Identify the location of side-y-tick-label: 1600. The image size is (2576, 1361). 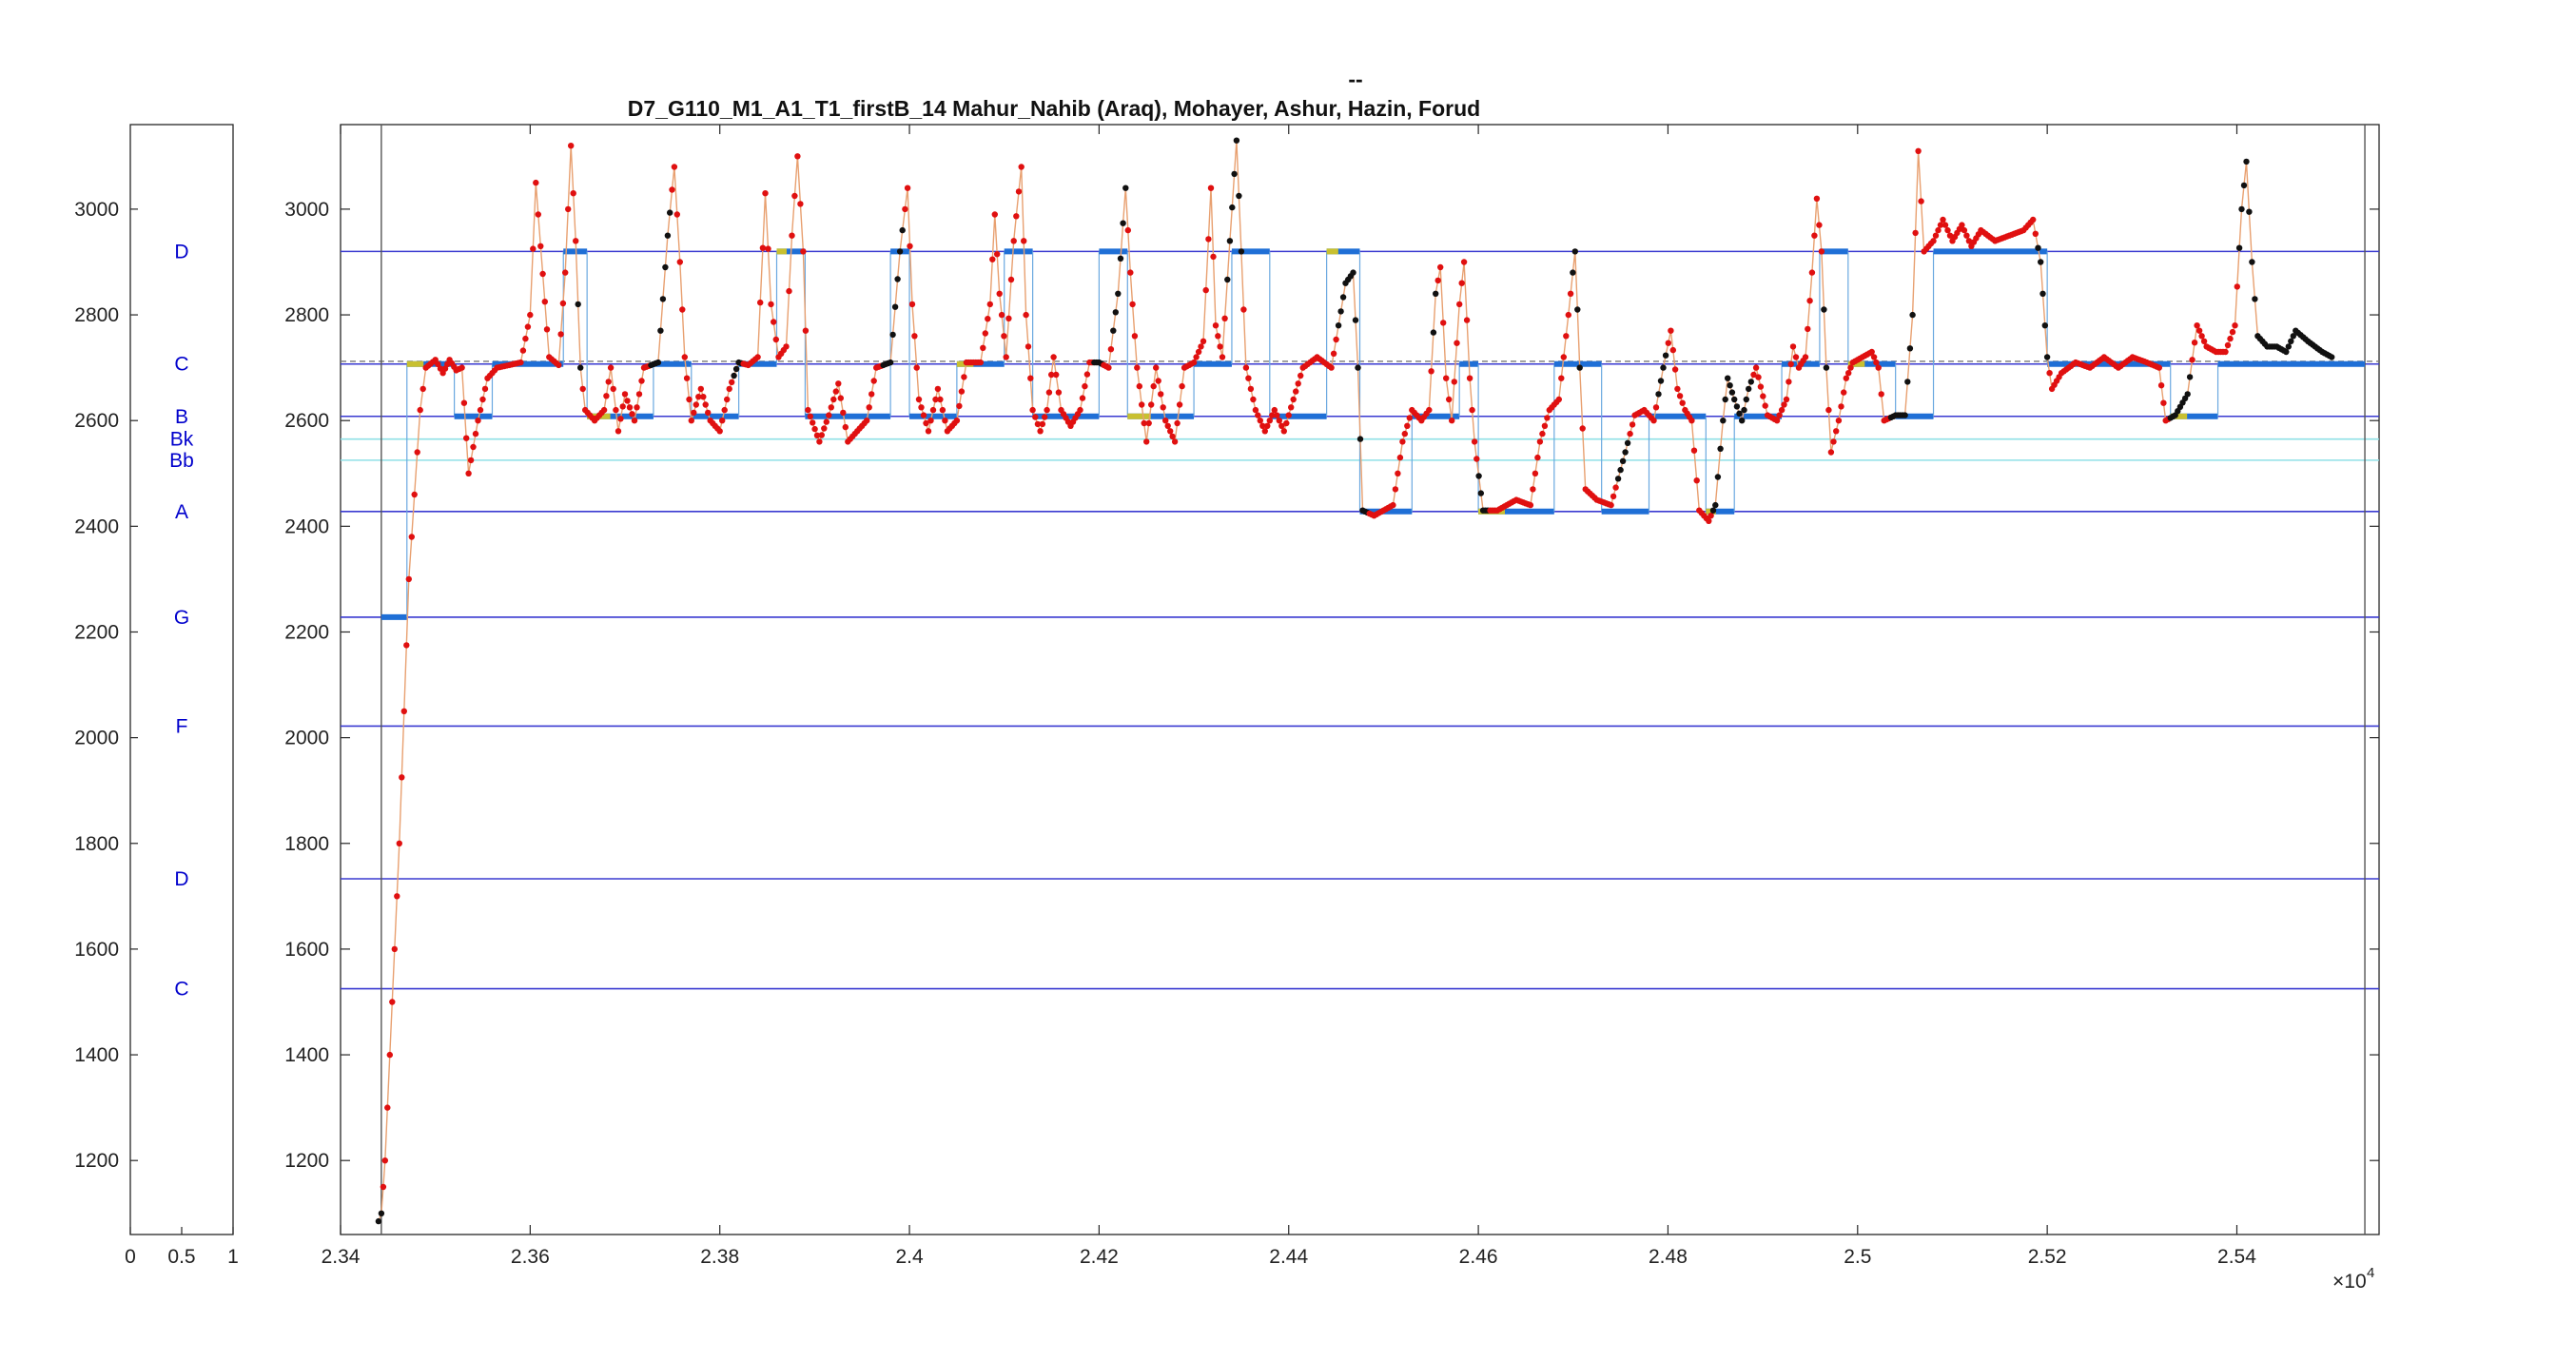
(97, 950).